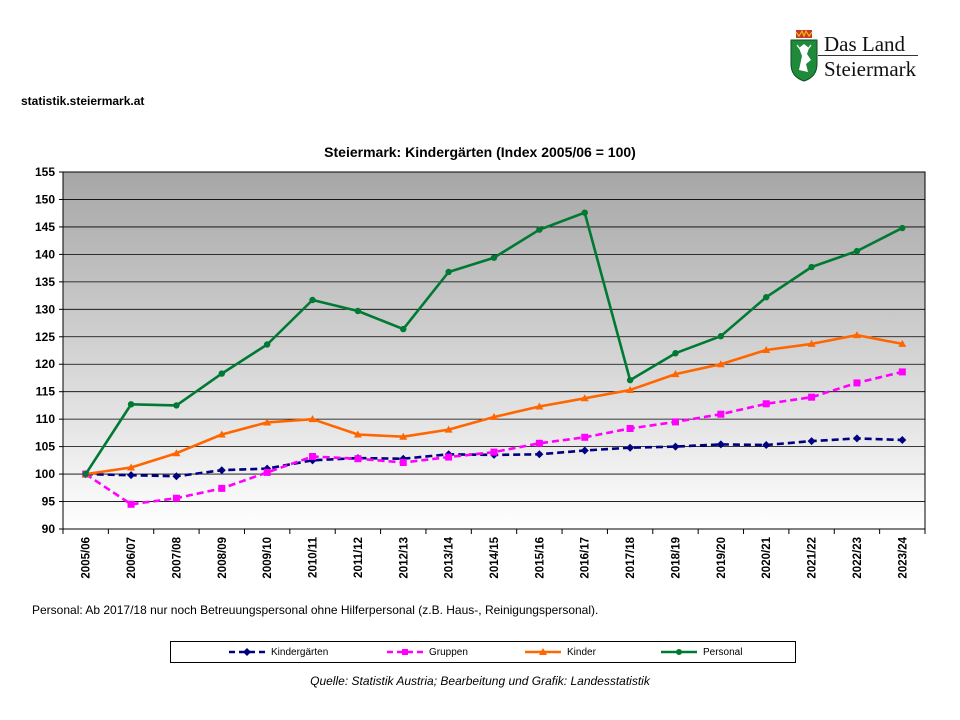  I want to click on x-tick-label: 2021/22, so click(813, 558).